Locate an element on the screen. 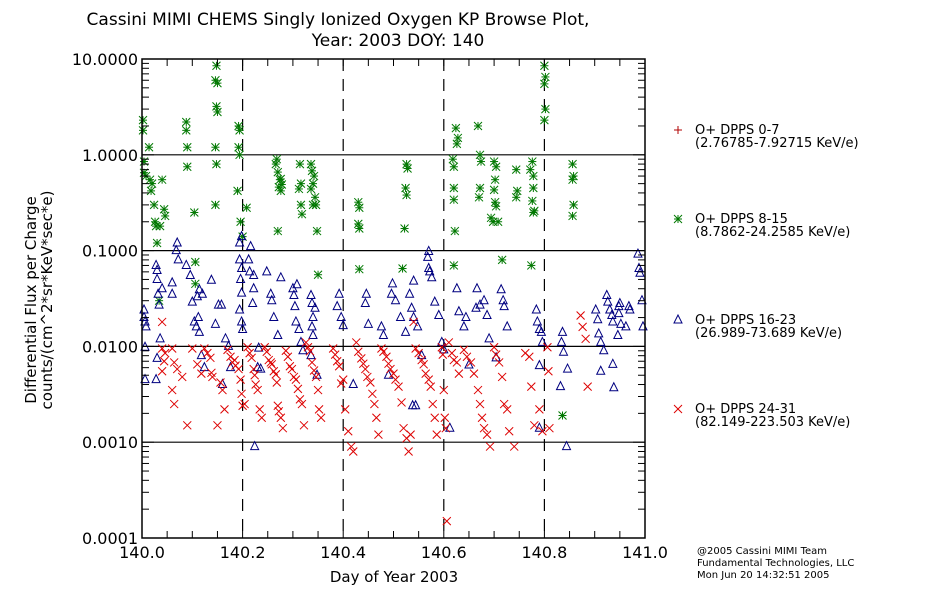 The width and height of the screenshot is (950, 600). legend-label: O+ DPPS 8-15 is located at coordinates (741, 219).